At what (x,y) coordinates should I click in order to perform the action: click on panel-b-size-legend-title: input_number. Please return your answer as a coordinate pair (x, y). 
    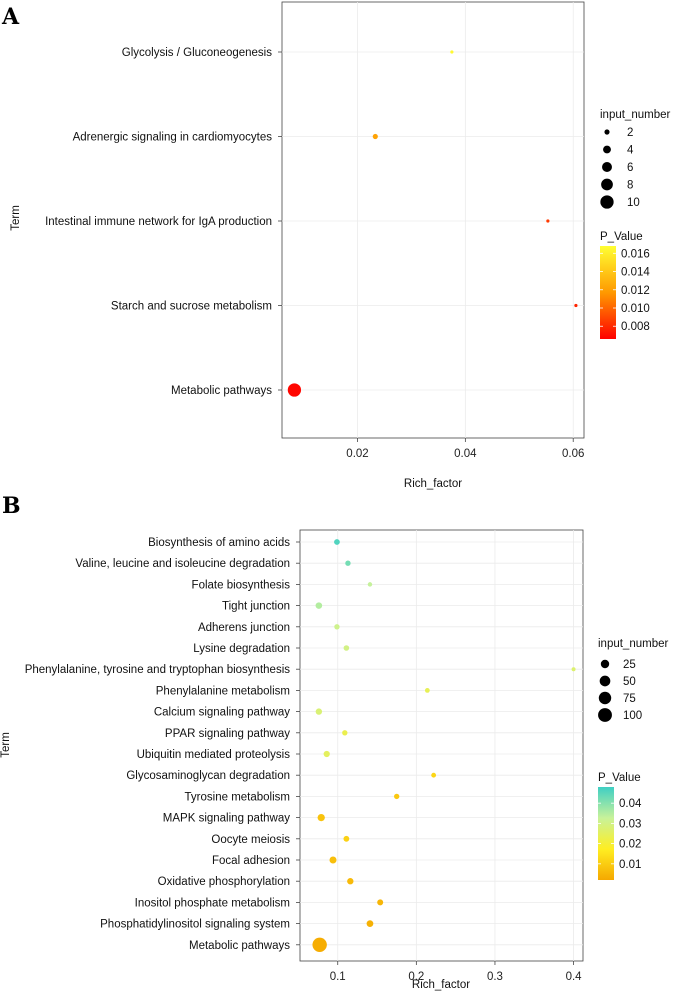
    Looking at the image, I should click on (633, 644).